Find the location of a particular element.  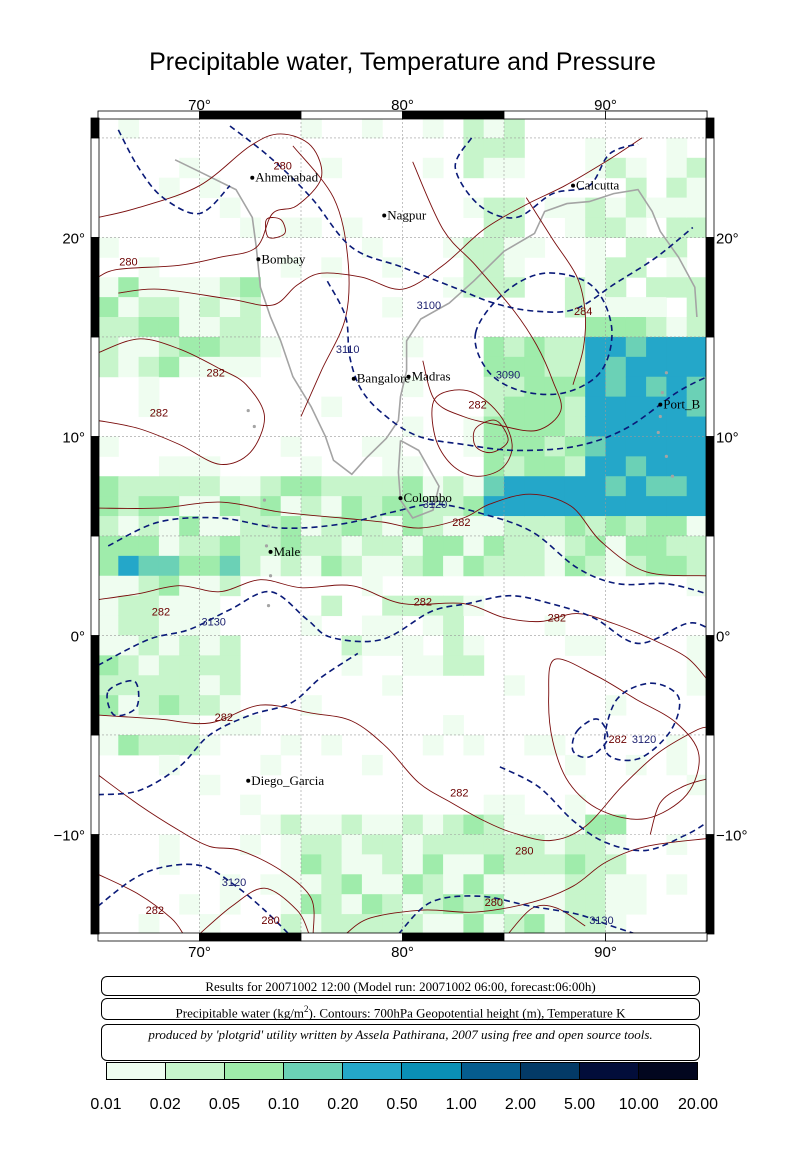

colorbar-label: 0.05 is located at coordinates (224, 1104).